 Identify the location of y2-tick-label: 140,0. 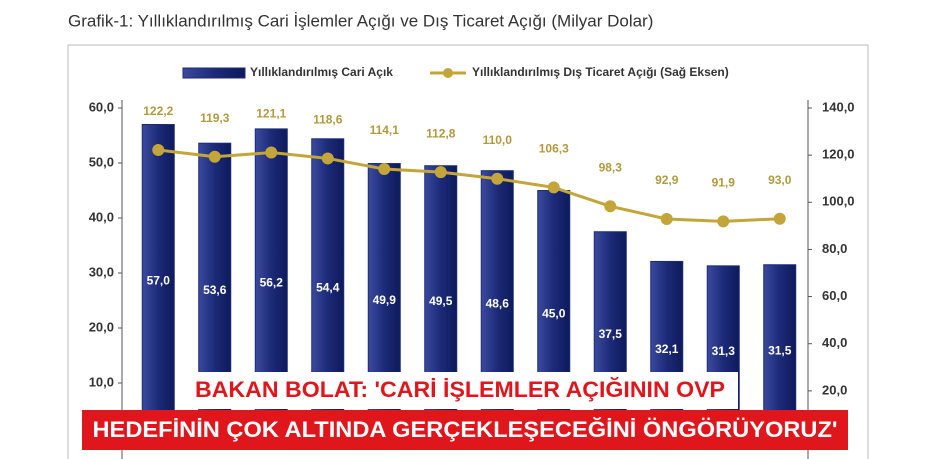
(838, 106).